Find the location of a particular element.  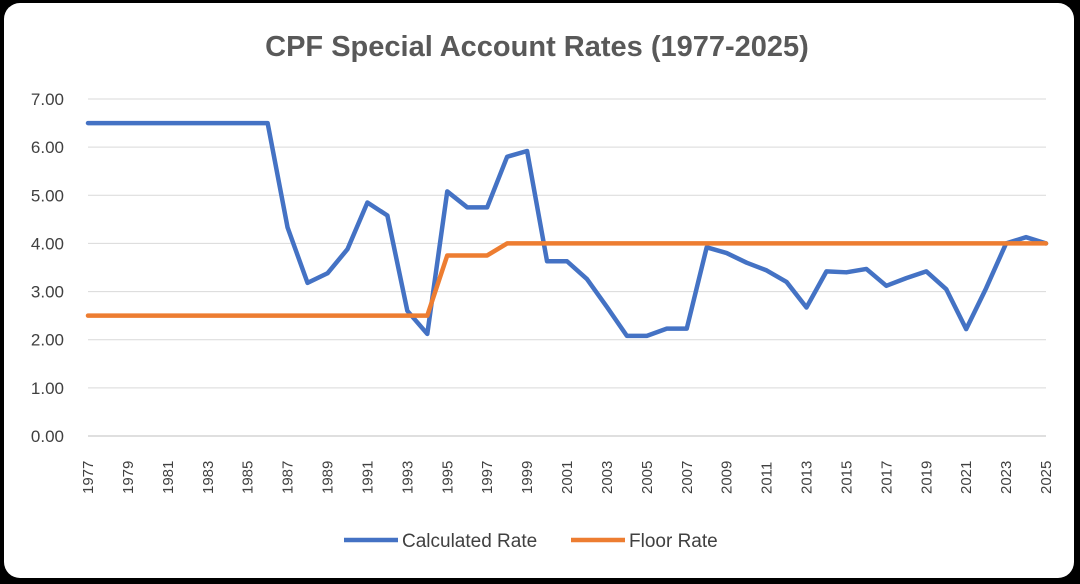

x-tick-label: 2007 is located at coordinates (687, 477).